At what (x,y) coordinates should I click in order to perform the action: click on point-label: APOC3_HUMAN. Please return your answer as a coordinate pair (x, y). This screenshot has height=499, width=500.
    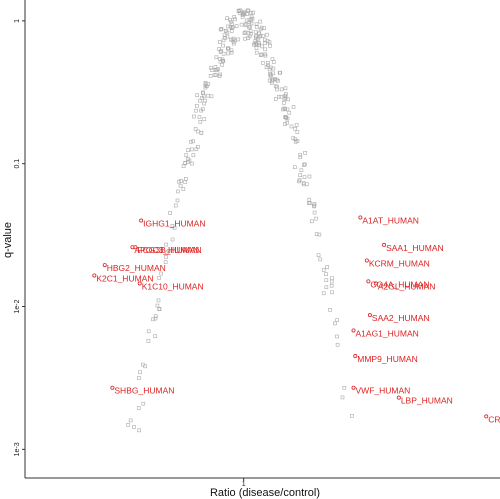
    Looking at the image, I should click on (166, 250).